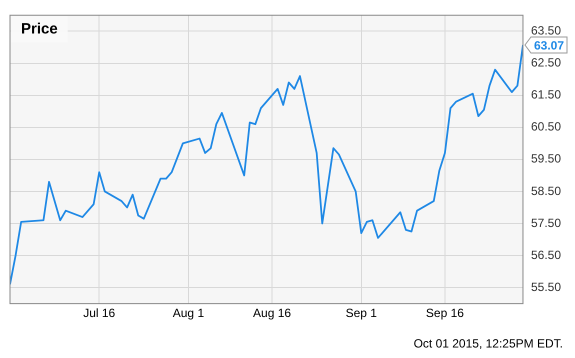  What do you see at coordinates (445, 313) in the screenshot?
I see `x-tick-label: Sep 16` at bounding box center [445, 313].